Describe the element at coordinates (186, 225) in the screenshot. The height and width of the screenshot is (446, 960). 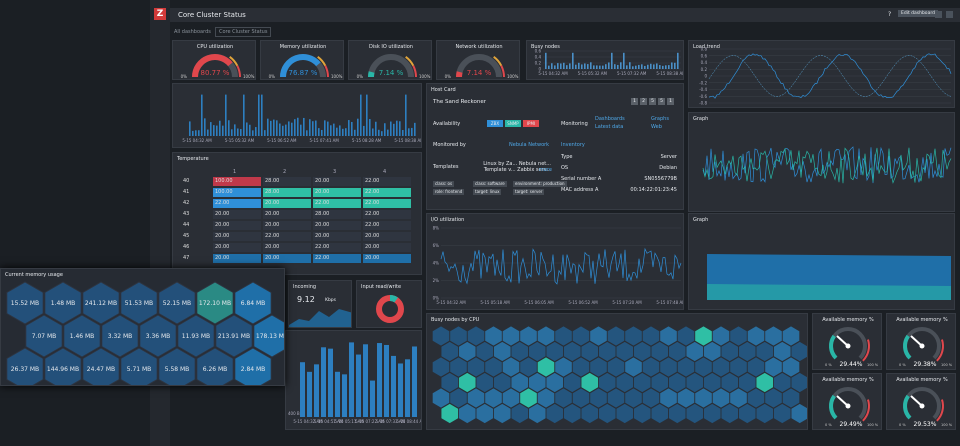
I see `table-cell: 44` at that location.